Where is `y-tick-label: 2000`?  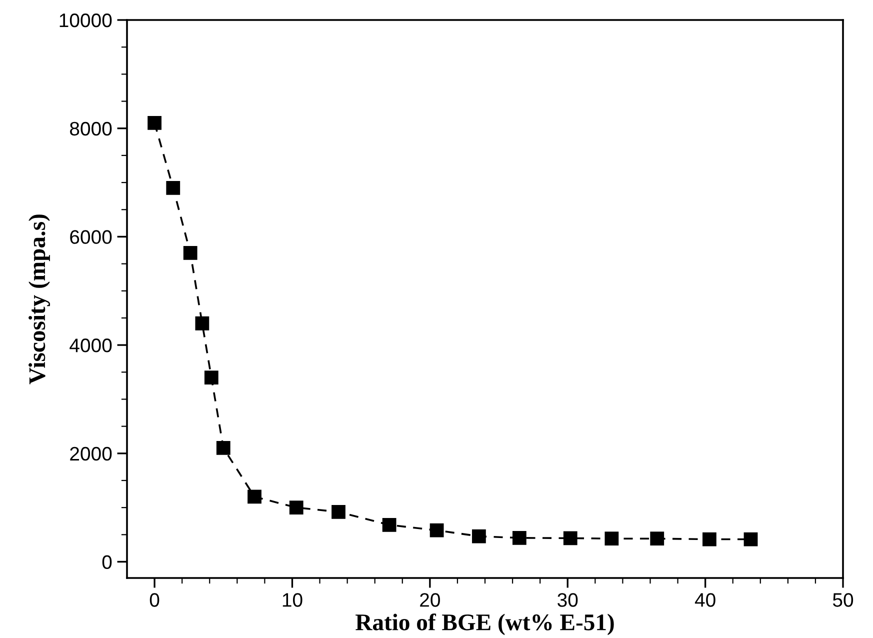
y-tick-label: 2000 is located at coordinates (91, 453).